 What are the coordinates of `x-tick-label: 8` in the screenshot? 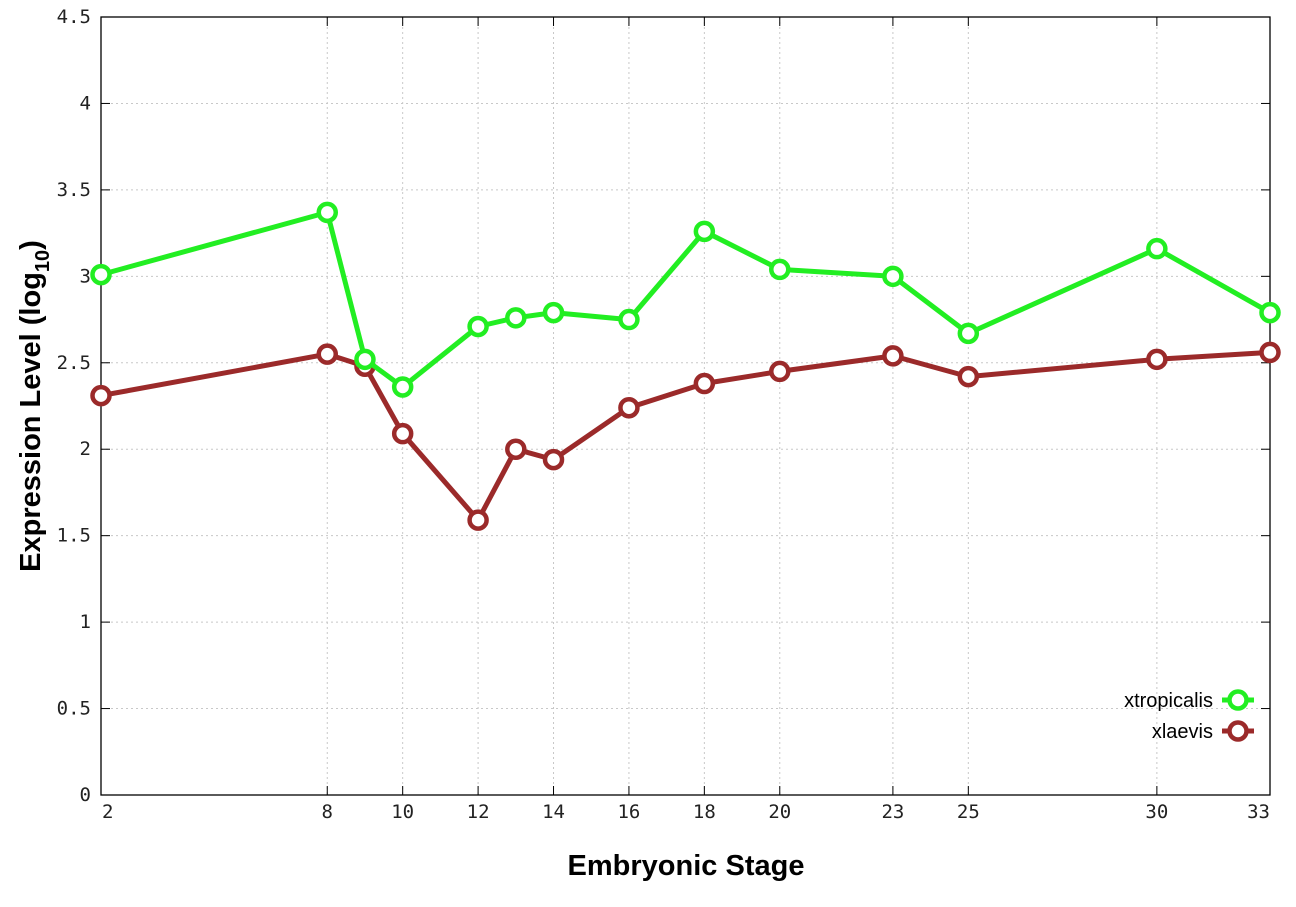 It's located at (327, 812).